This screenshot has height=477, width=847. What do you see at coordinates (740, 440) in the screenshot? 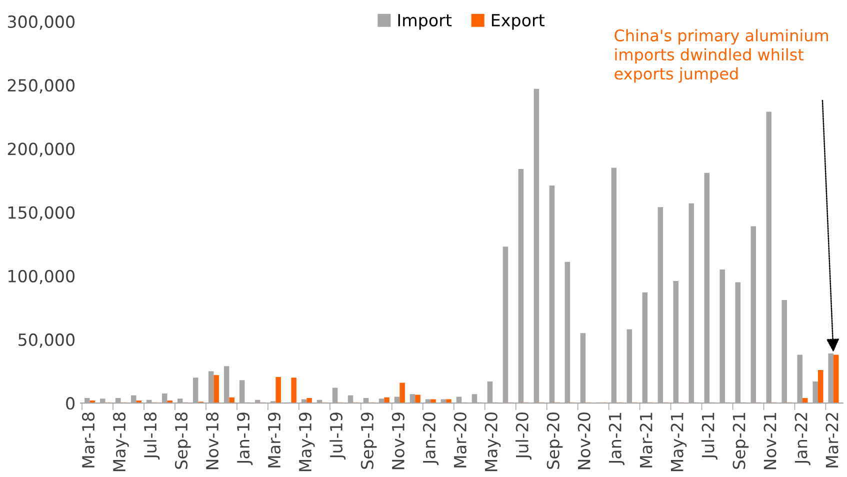
I see `x-tick-label: Sep-21` at bounding box center [740, 440].